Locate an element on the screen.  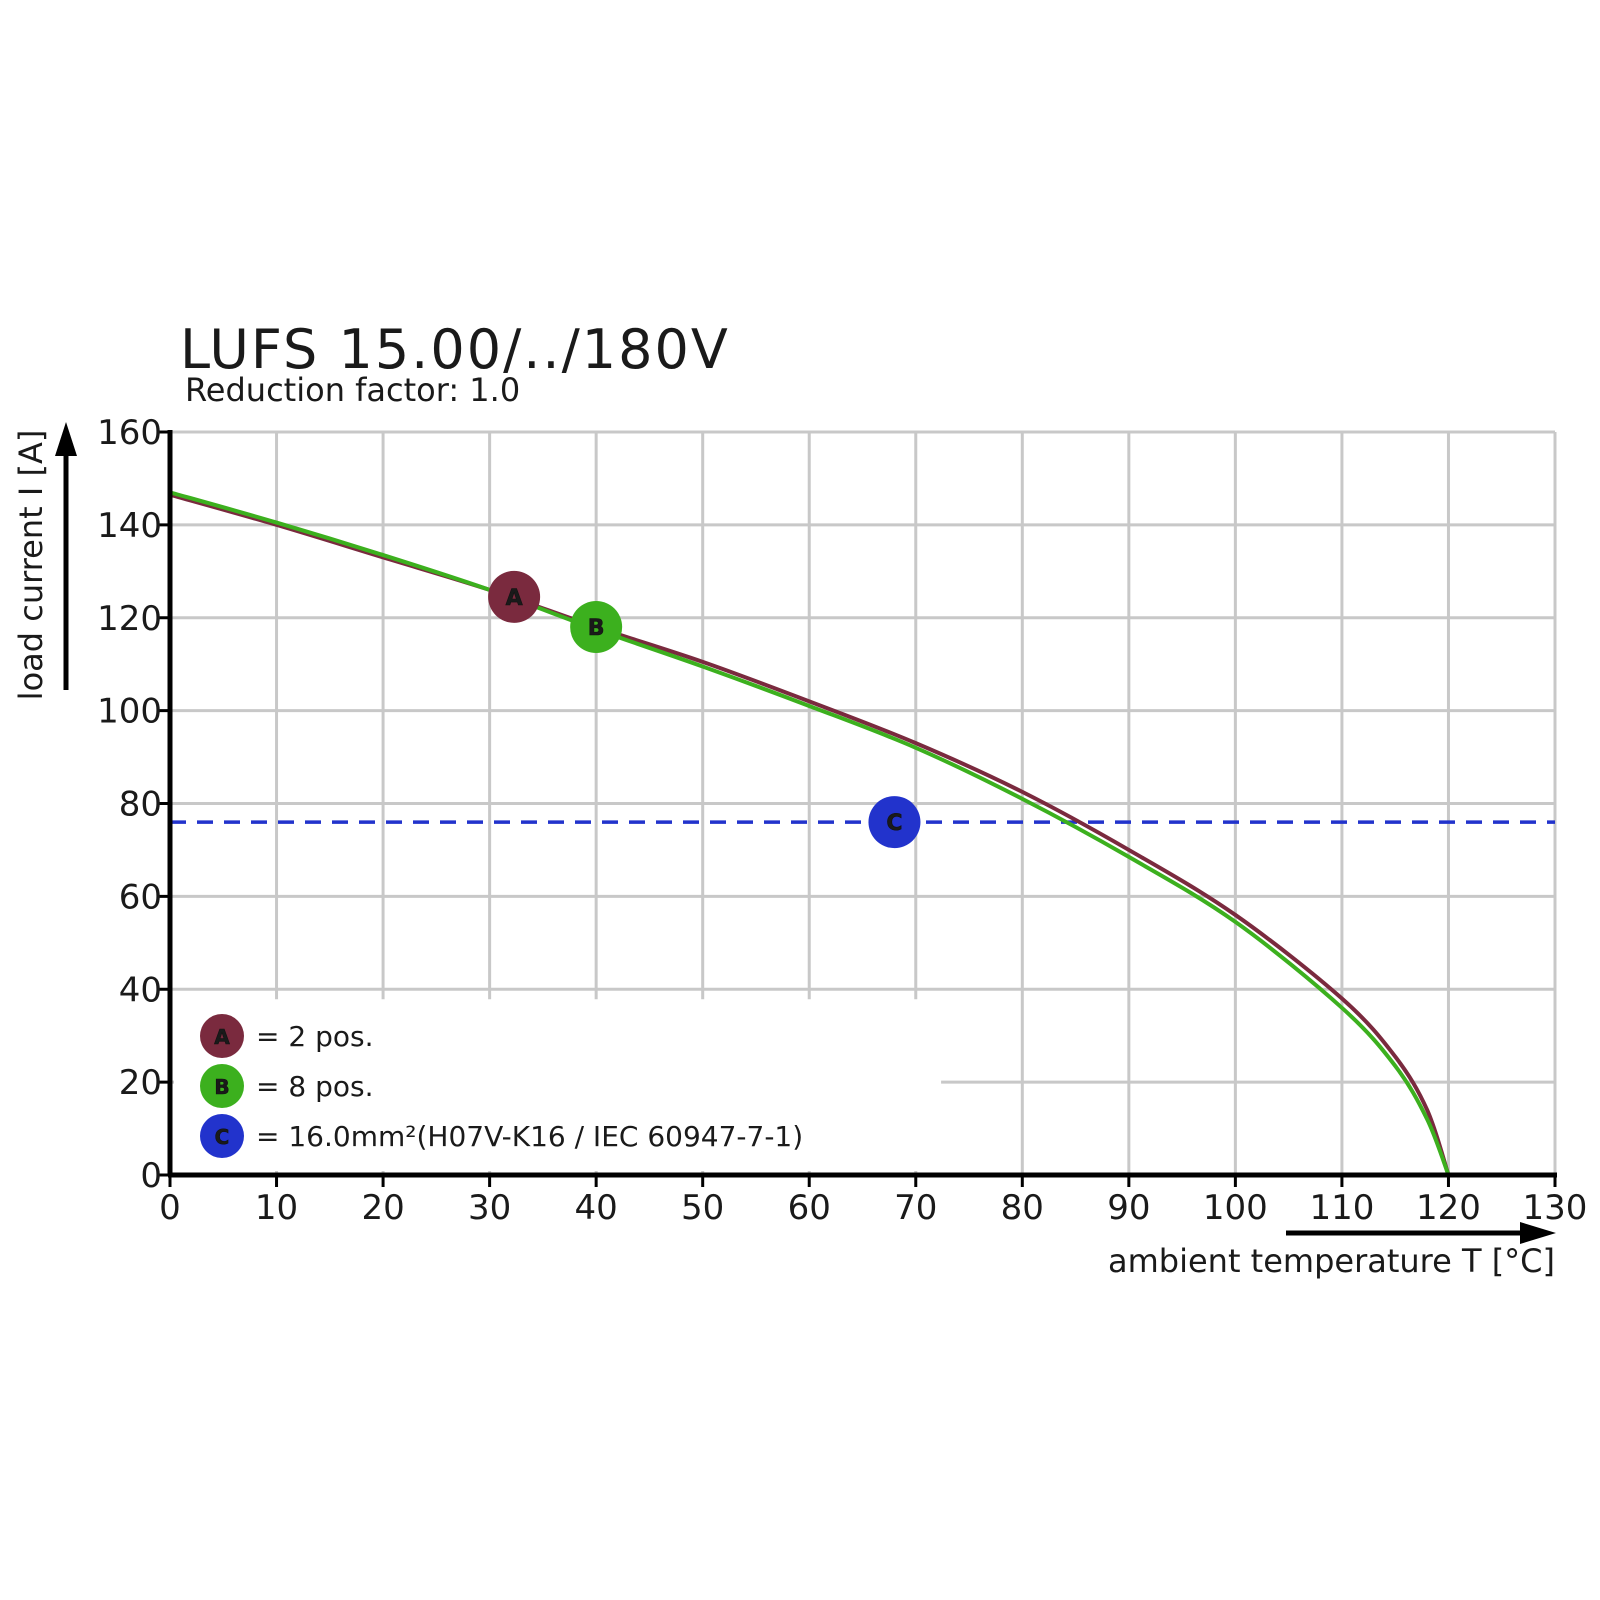
legend-text: = 16.0mm²(H07V-K16 / IEC 60947-7-1) is located at coordinates (529, 1136).